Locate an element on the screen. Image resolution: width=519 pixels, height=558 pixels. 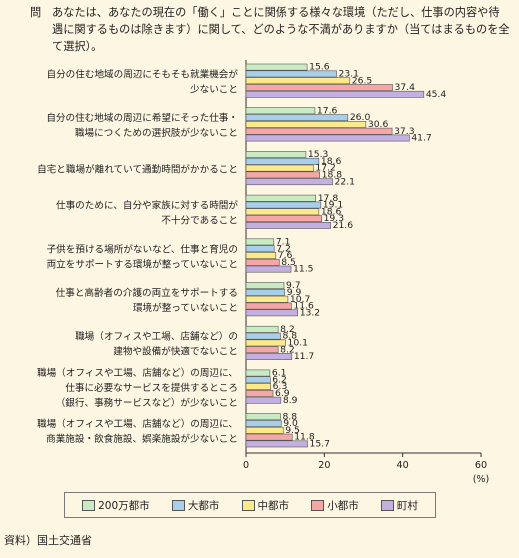
data-label: 17.2 is located at coordinates (325, 168).